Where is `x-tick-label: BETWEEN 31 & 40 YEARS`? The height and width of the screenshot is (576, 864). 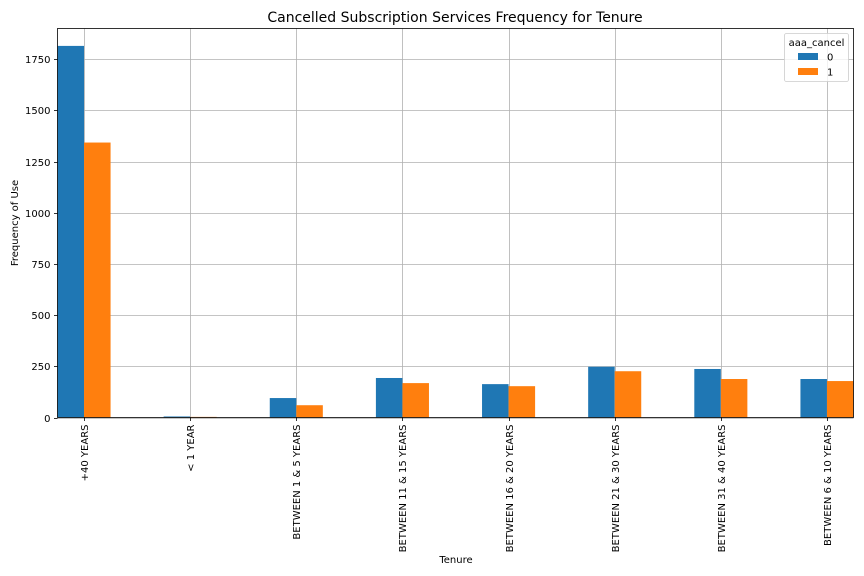 x-tick-label: BETWEEN 31 & 40 YEARS is located at coordinates (722, 489).